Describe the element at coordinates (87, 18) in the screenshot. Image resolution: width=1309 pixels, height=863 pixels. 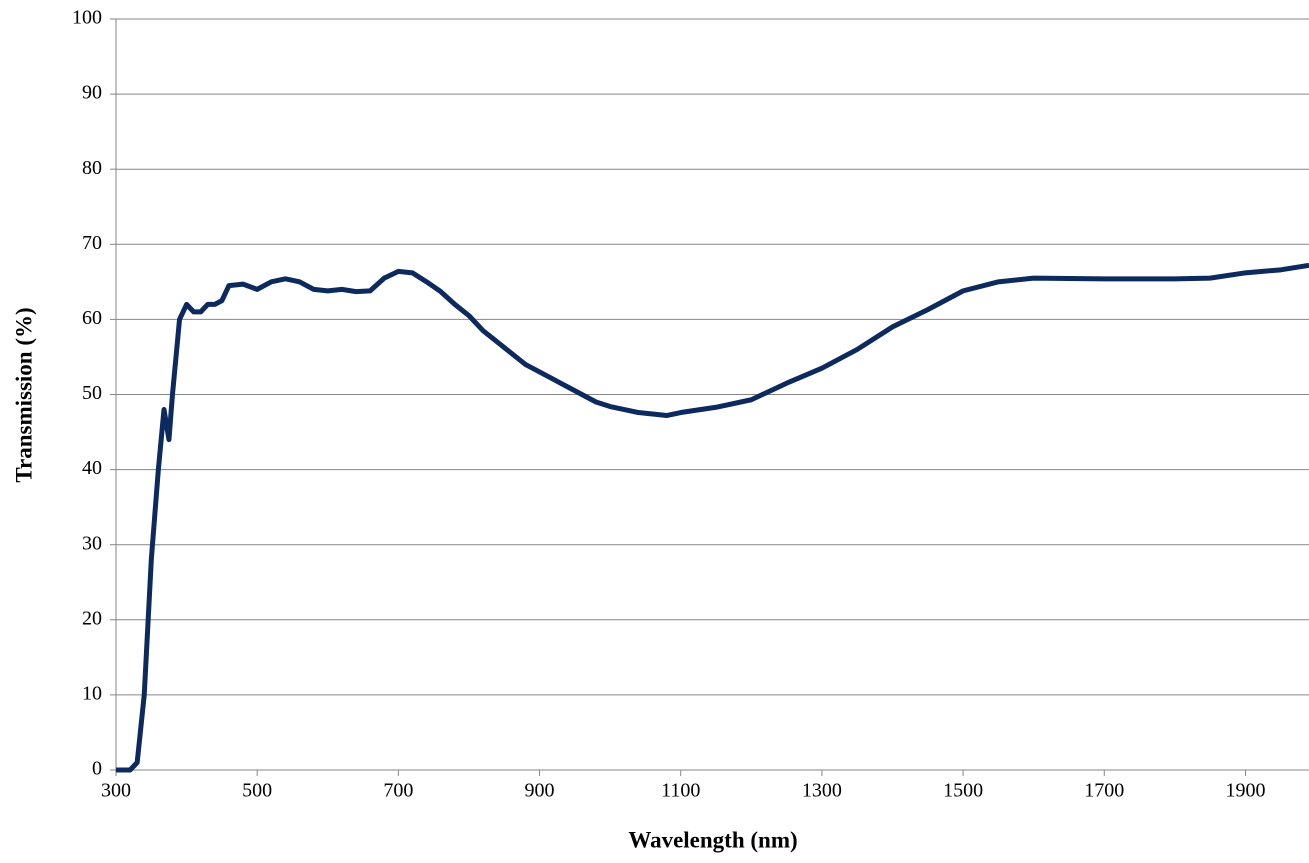
I see `y-tick-label: 100` at that location.